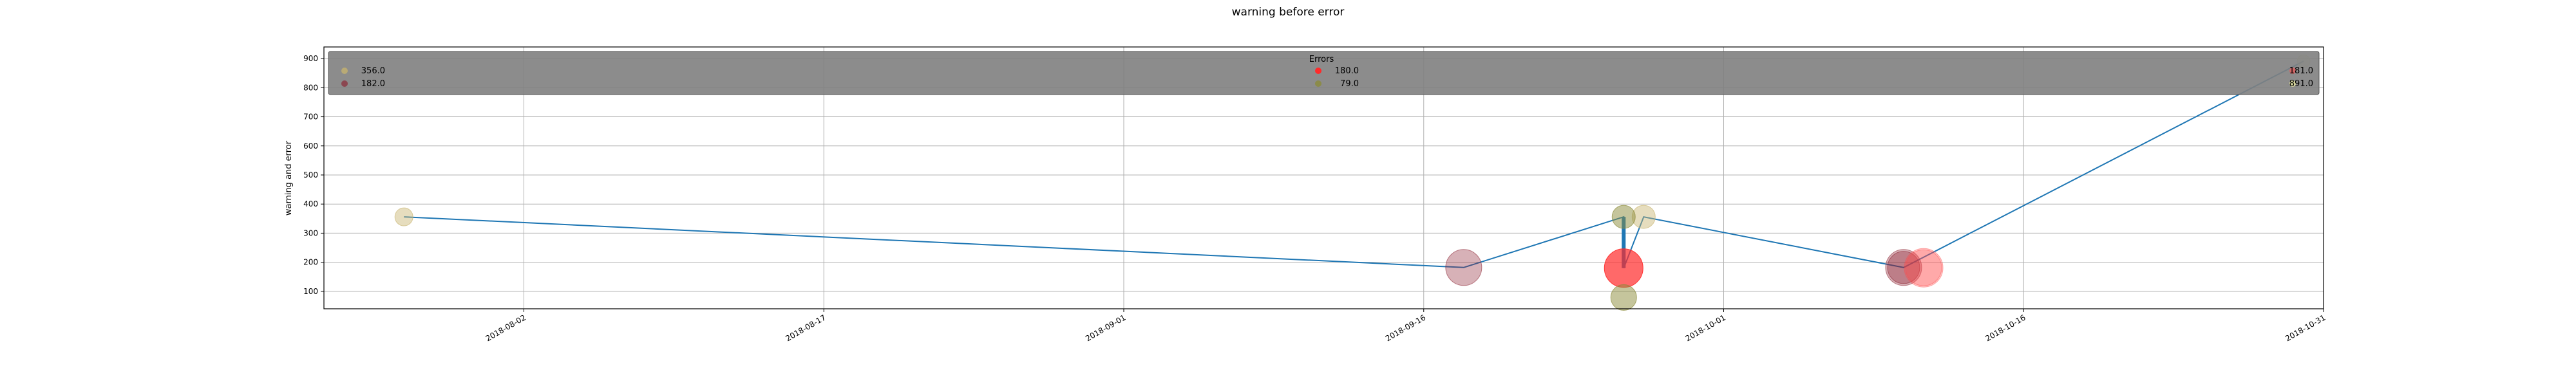 Image resolution: width=2576 pixels, height=386 pixels. Describe the element at coordinates (506, 328) in the screenshot. I see `x-tick-label: 2018-08-02` at that location.